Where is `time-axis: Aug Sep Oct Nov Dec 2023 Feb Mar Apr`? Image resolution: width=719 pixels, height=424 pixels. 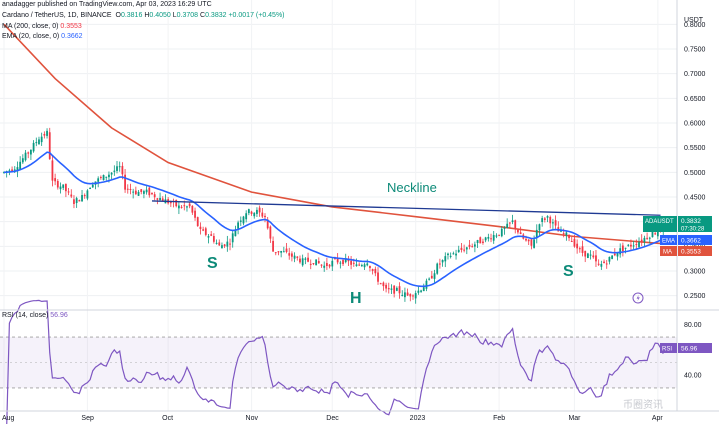 time-axis: Aug Sep Oct Nov Dec 2023 Feb Mar Apr is located at coordinates (332, 418).